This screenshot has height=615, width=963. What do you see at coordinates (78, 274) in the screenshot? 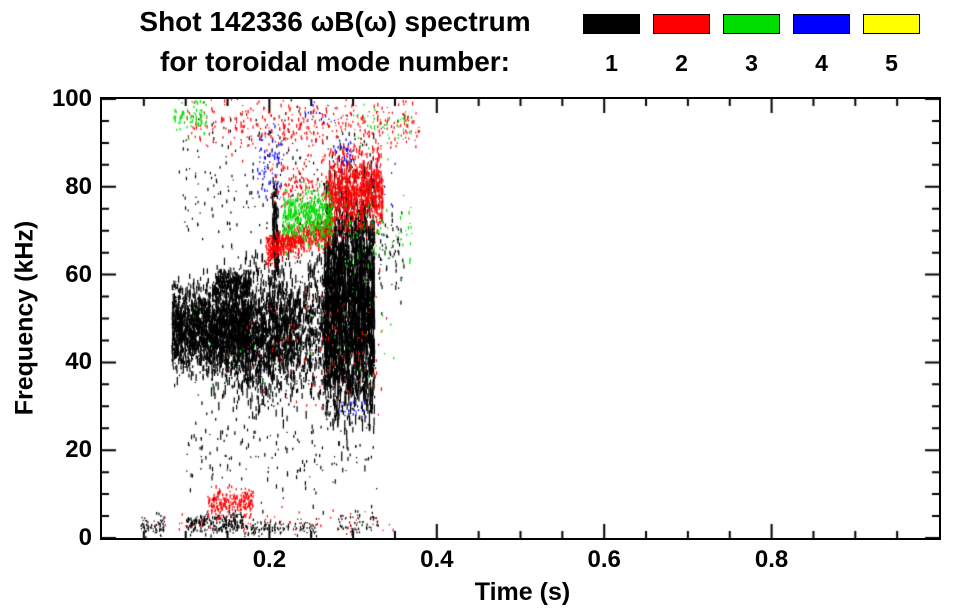
I see `y-tick-label-60: 60` at bounding box center [78, 274].